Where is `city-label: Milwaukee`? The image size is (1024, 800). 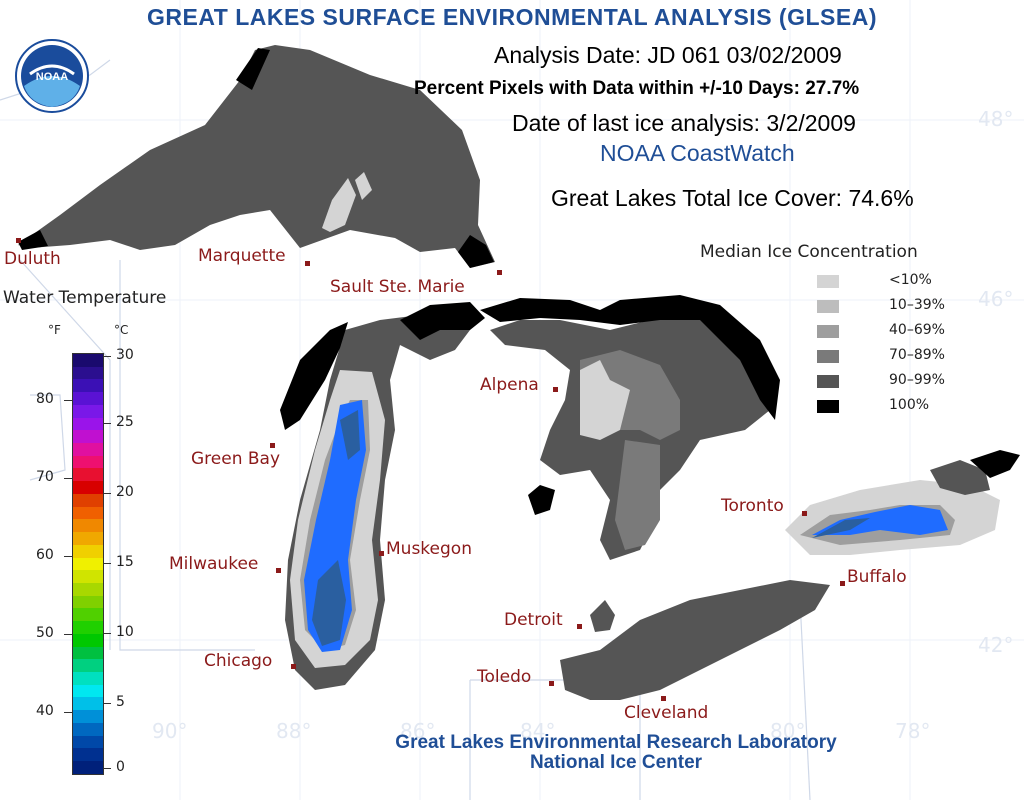
city-label: Milwaukee is located at coordinates (214, 564).